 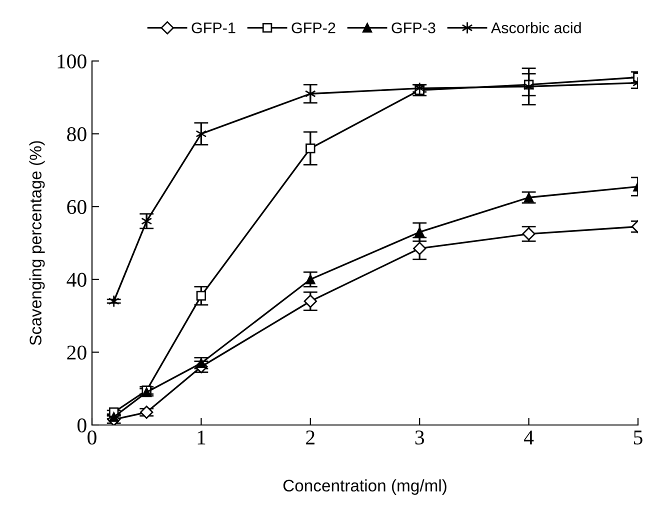 What do you see at coordinates (310, 437) in the screenshot?
I see `x-tick-label: 2` at bounding box center [310, 437].